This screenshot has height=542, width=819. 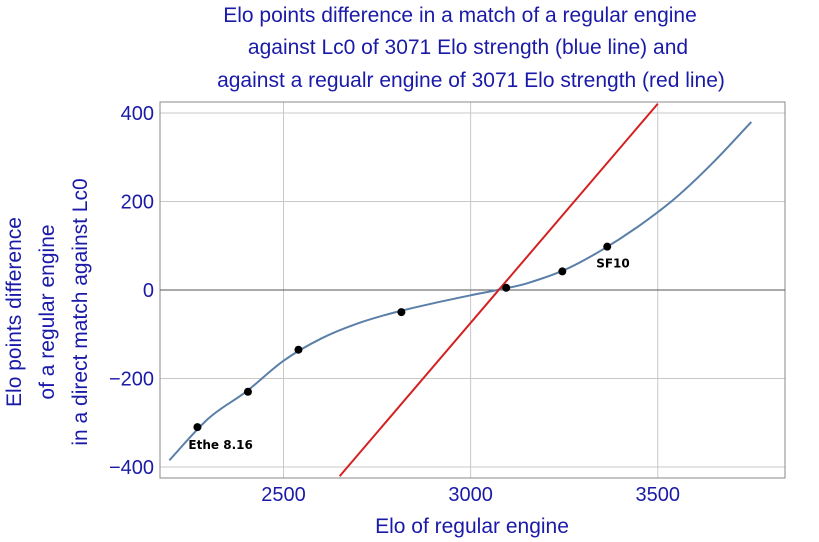 What do you see at coordinates (14, 312) in the screenshot?
I see `y-label-line-1: Elo points difference` at bounding box center [14, 312].